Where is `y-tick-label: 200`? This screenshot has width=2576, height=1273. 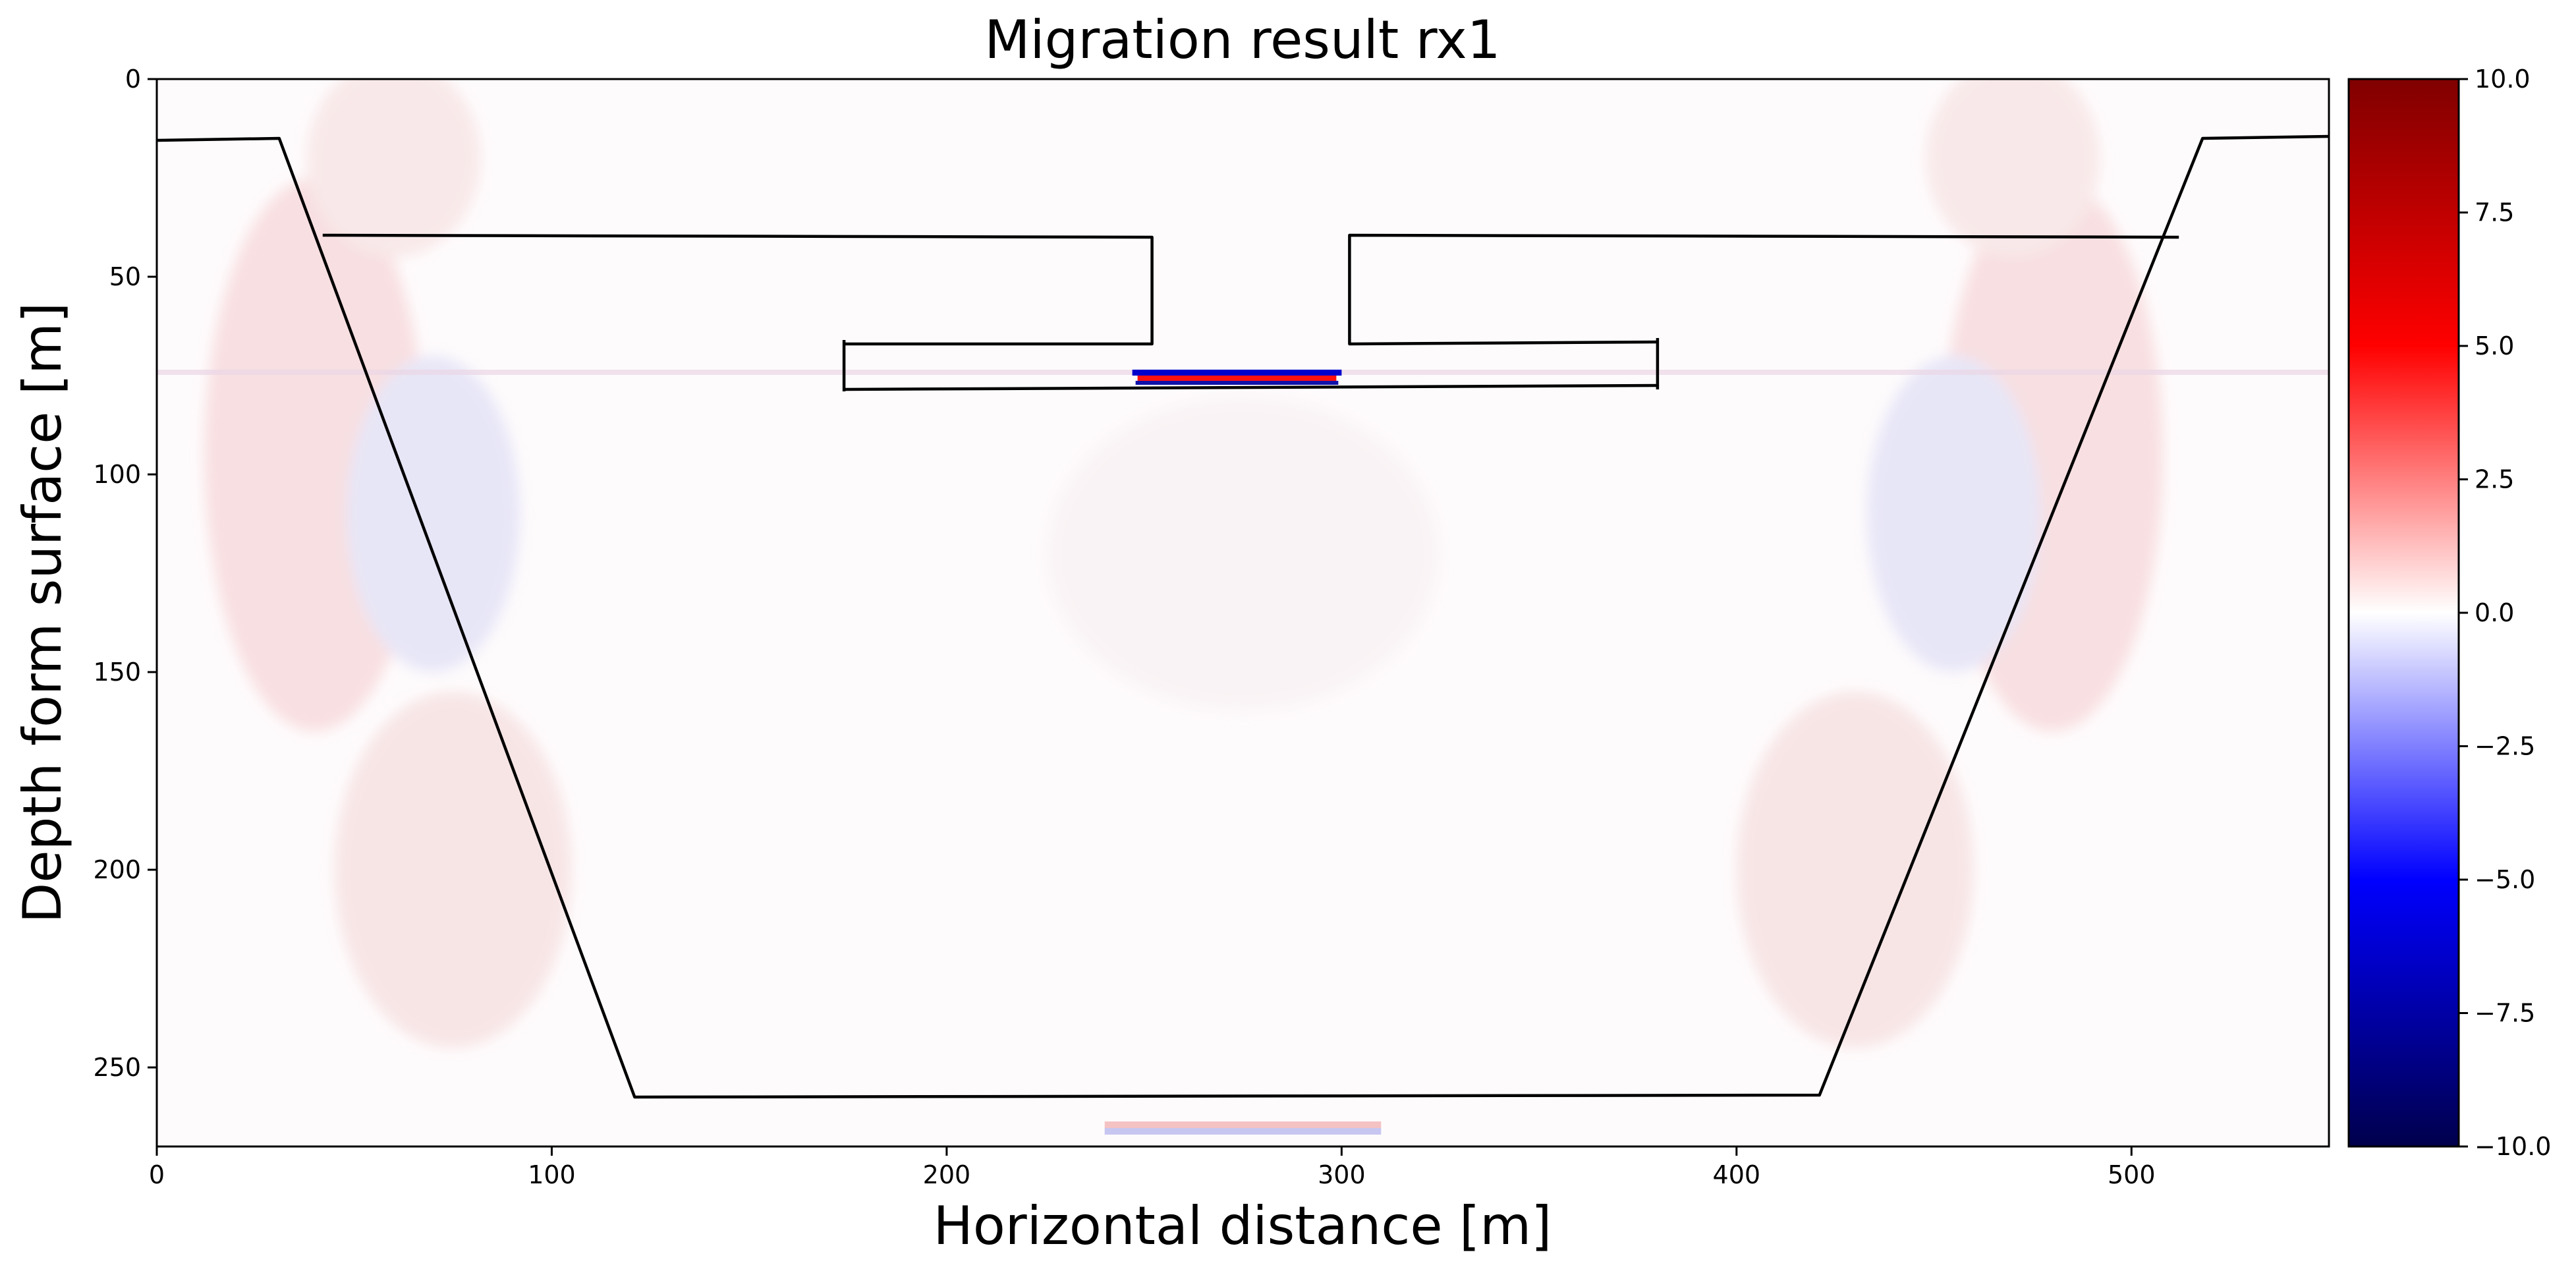
y-tick-label: 200 is located at coordinates (117, 869).